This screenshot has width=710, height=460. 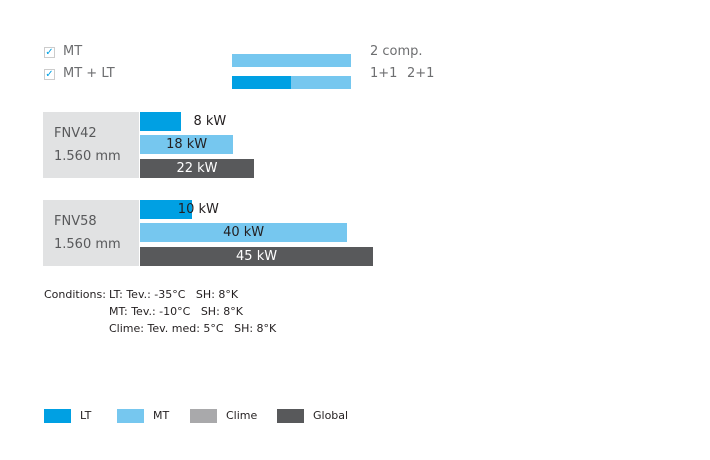 What do you see at coordinates (321, 82) in the screenshot?
I see `split-bar-mt` at bounding box center [321, 82].